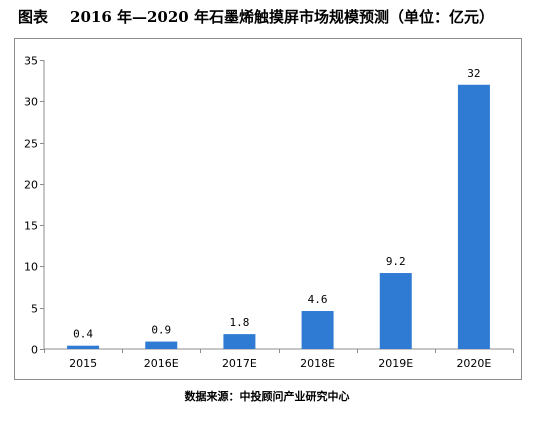  What do you see at coordinates (31, 267) in the screenshot?
I see `y-tick-label: 10` at bounding box center [31, 267].